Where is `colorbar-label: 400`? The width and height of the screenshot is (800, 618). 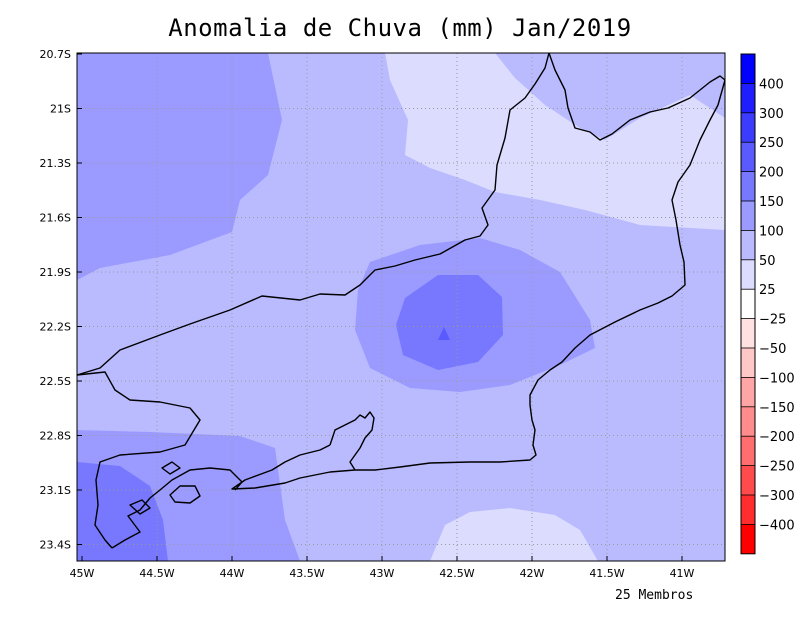
colorbar-label: 400 is located at coordinates (771, 84).